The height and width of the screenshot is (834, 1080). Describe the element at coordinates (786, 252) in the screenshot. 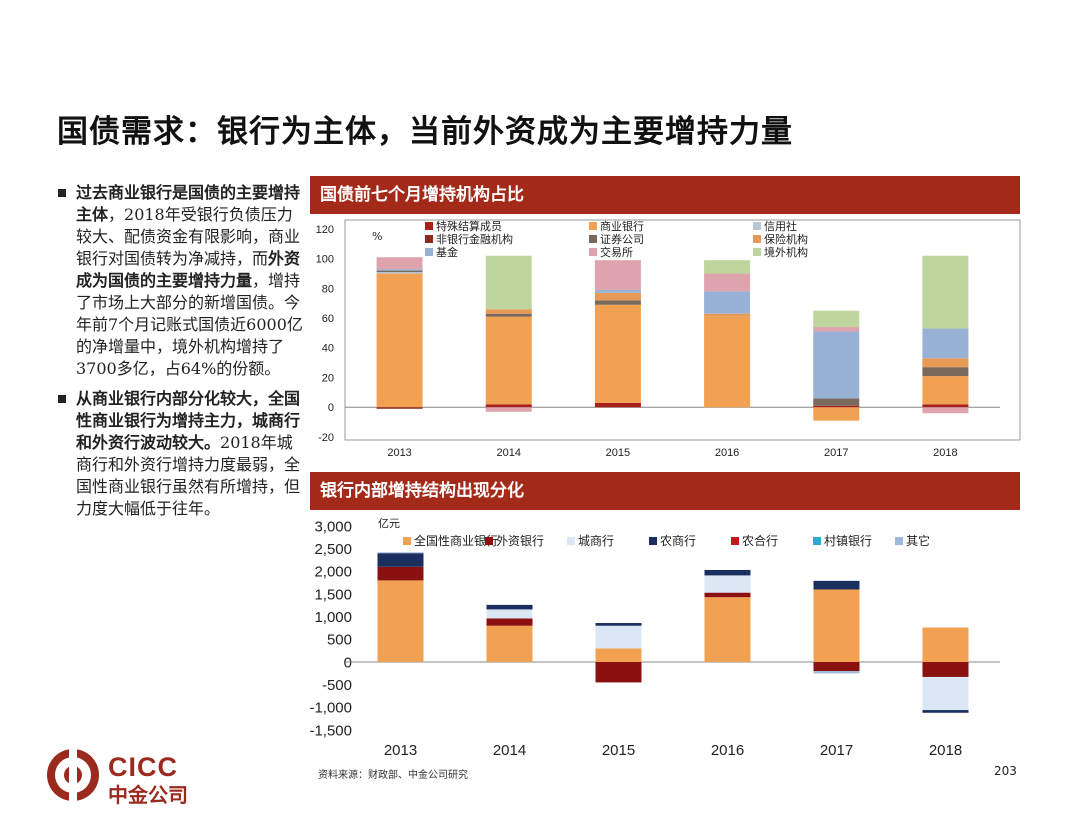

I see `chart1-legend-label: 境外机构` at that location.